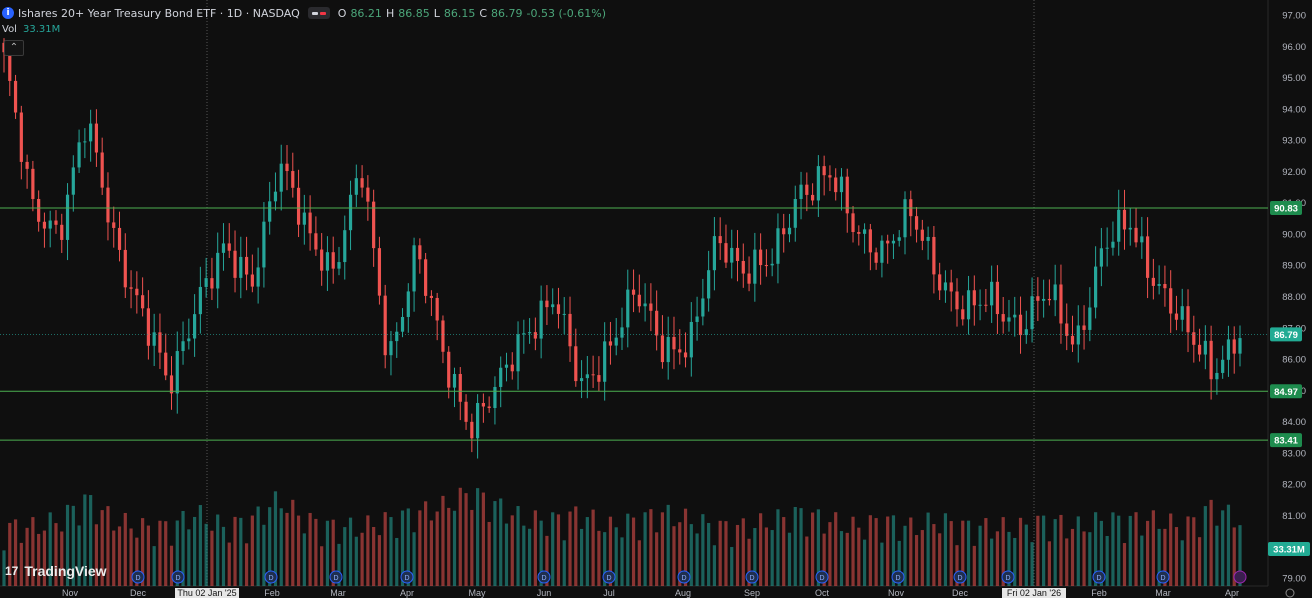  I want to click on low-label: L, so click(436, 13).